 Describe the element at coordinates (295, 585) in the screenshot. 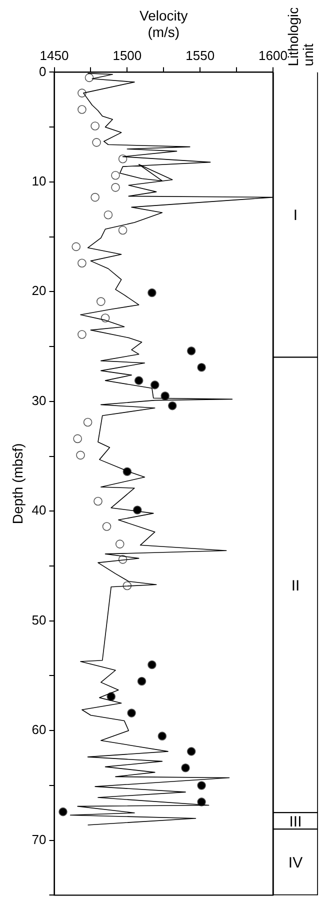

I see `series-label: II` at that location.